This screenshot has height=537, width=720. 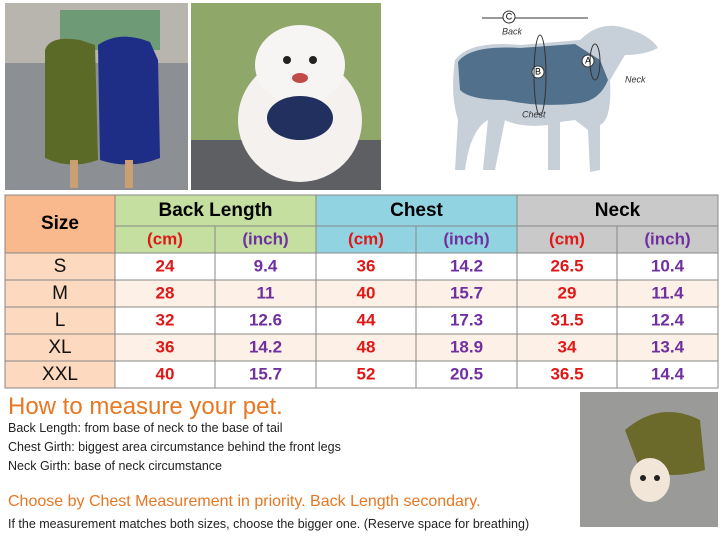 What do you see at coordinates (215, 210) in the screenshot?
I see `header-text: Back Length` at bounding box center [215, 210].